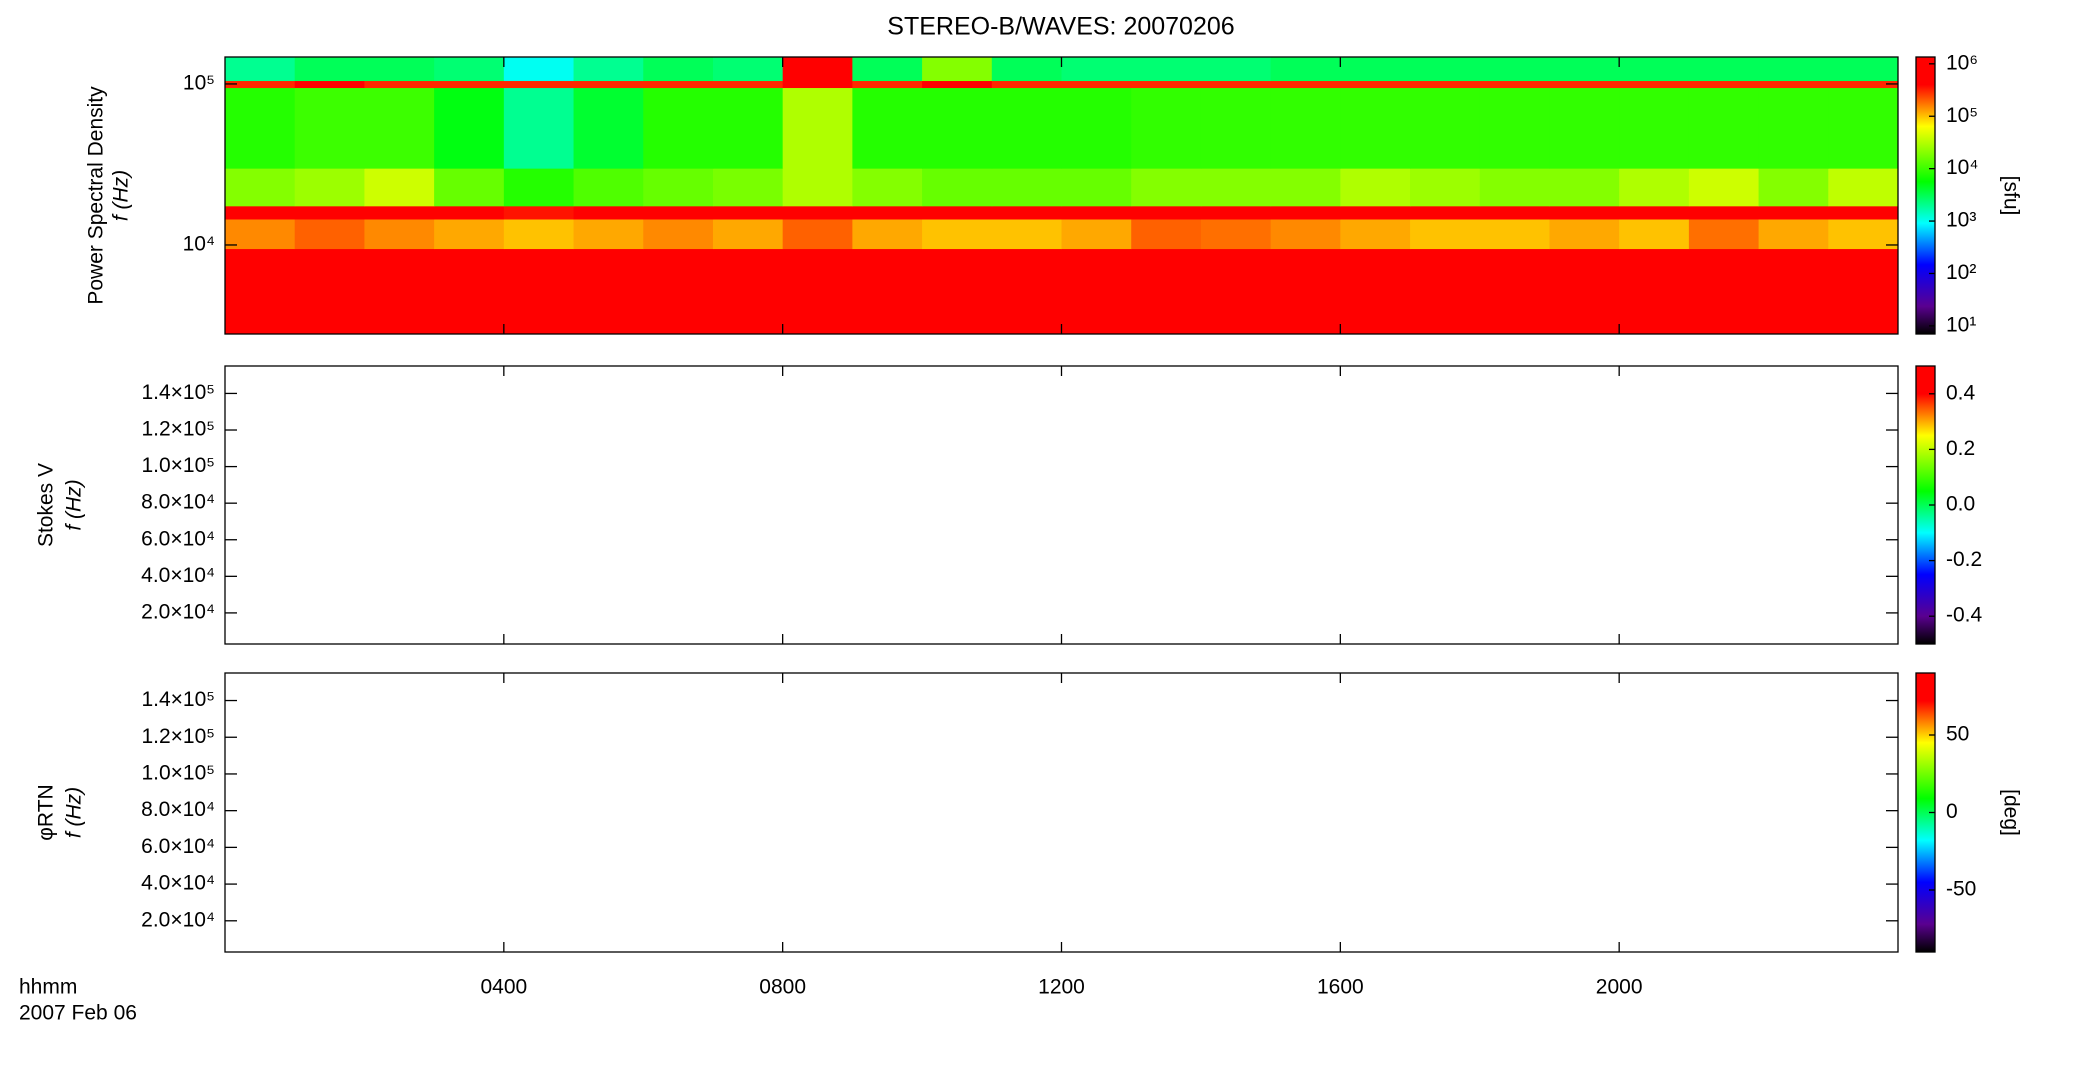 The height and width of the screenshot is (1080, 2096). Describe the element at coordinates (1619, 987) in the screenshot. I see `x-tick-label: 2000` at that location.